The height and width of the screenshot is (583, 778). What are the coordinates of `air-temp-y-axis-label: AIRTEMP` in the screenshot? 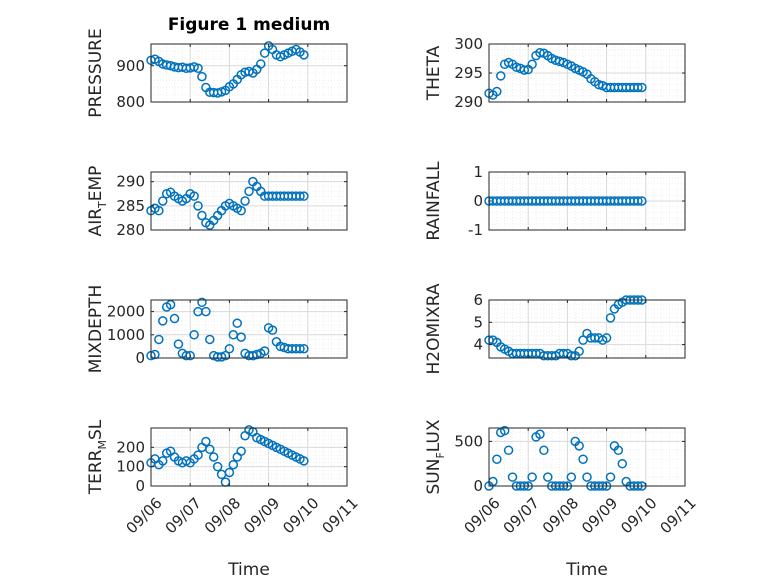 It's located at (97, 201).